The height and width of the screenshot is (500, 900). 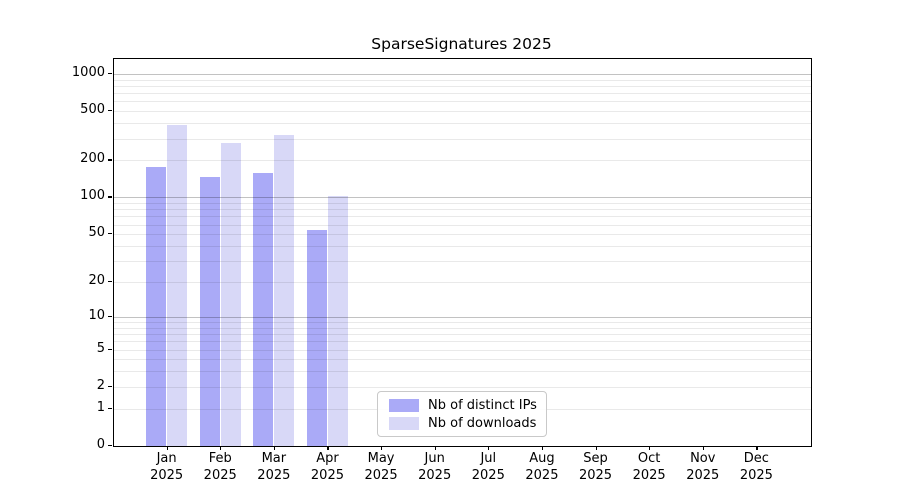 I want to click on x-tick-label: Oct 2025, so click(x=649, y=467).